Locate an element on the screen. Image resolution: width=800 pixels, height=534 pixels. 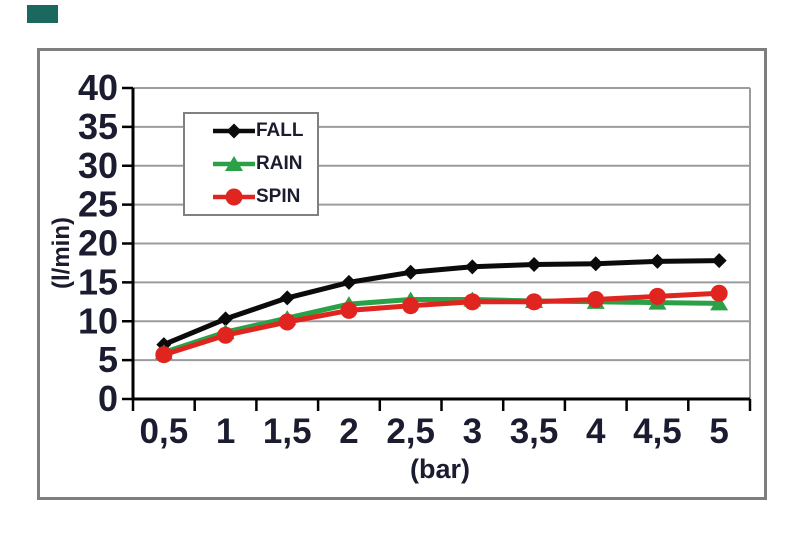
y-tick-label: 40 is located at coordinates (98, 87).